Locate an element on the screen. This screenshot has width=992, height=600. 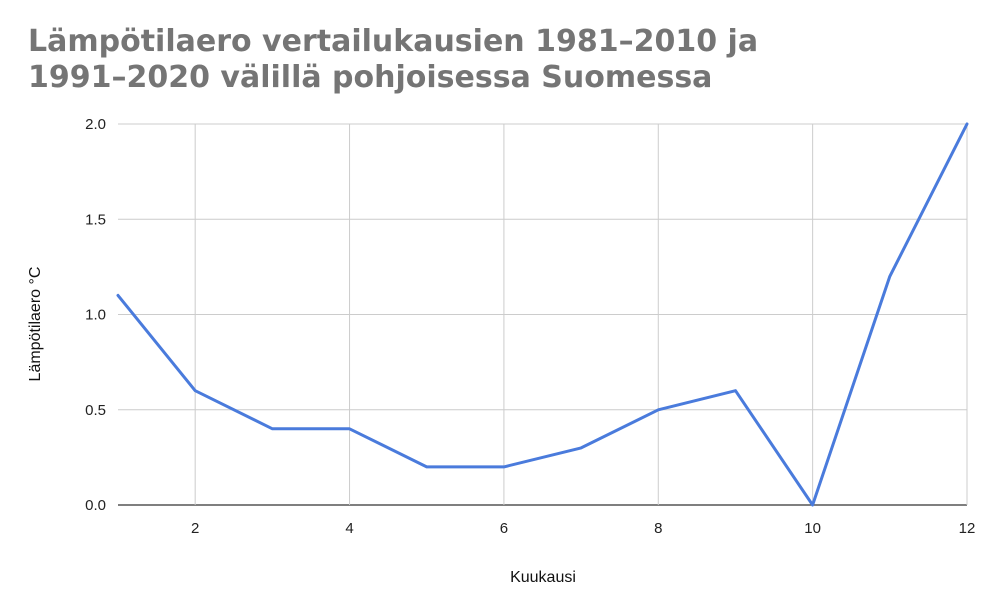
x-axis-label: Kuukausi is located at coordinates (543, 577).